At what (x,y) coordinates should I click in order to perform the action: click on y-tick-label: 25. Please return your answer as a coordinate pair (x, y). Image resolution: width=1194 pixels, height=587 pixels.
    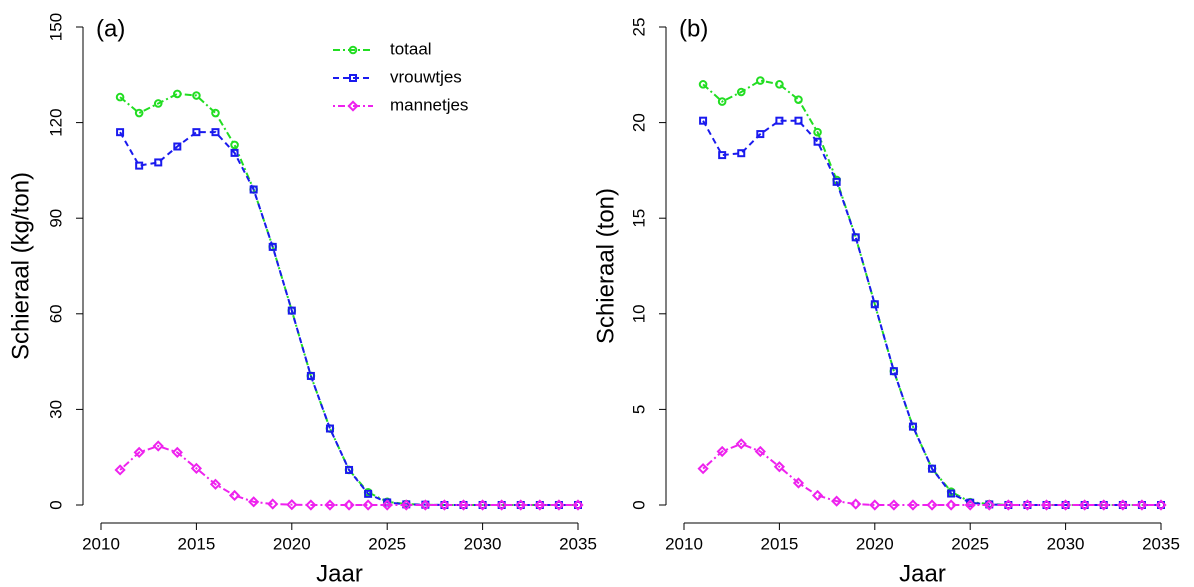
    Looking at the image, I should click on (638, 27).